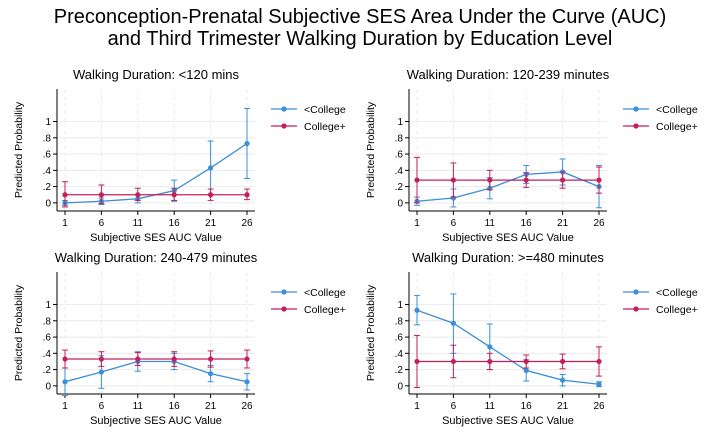 The width and height of the screenshot is (720, 432). What do you see at coordinates (508, 257) in the screenshot?
I see `panel-title: Walking Duration: >=480 minutes` at bounding box center [508, 257].